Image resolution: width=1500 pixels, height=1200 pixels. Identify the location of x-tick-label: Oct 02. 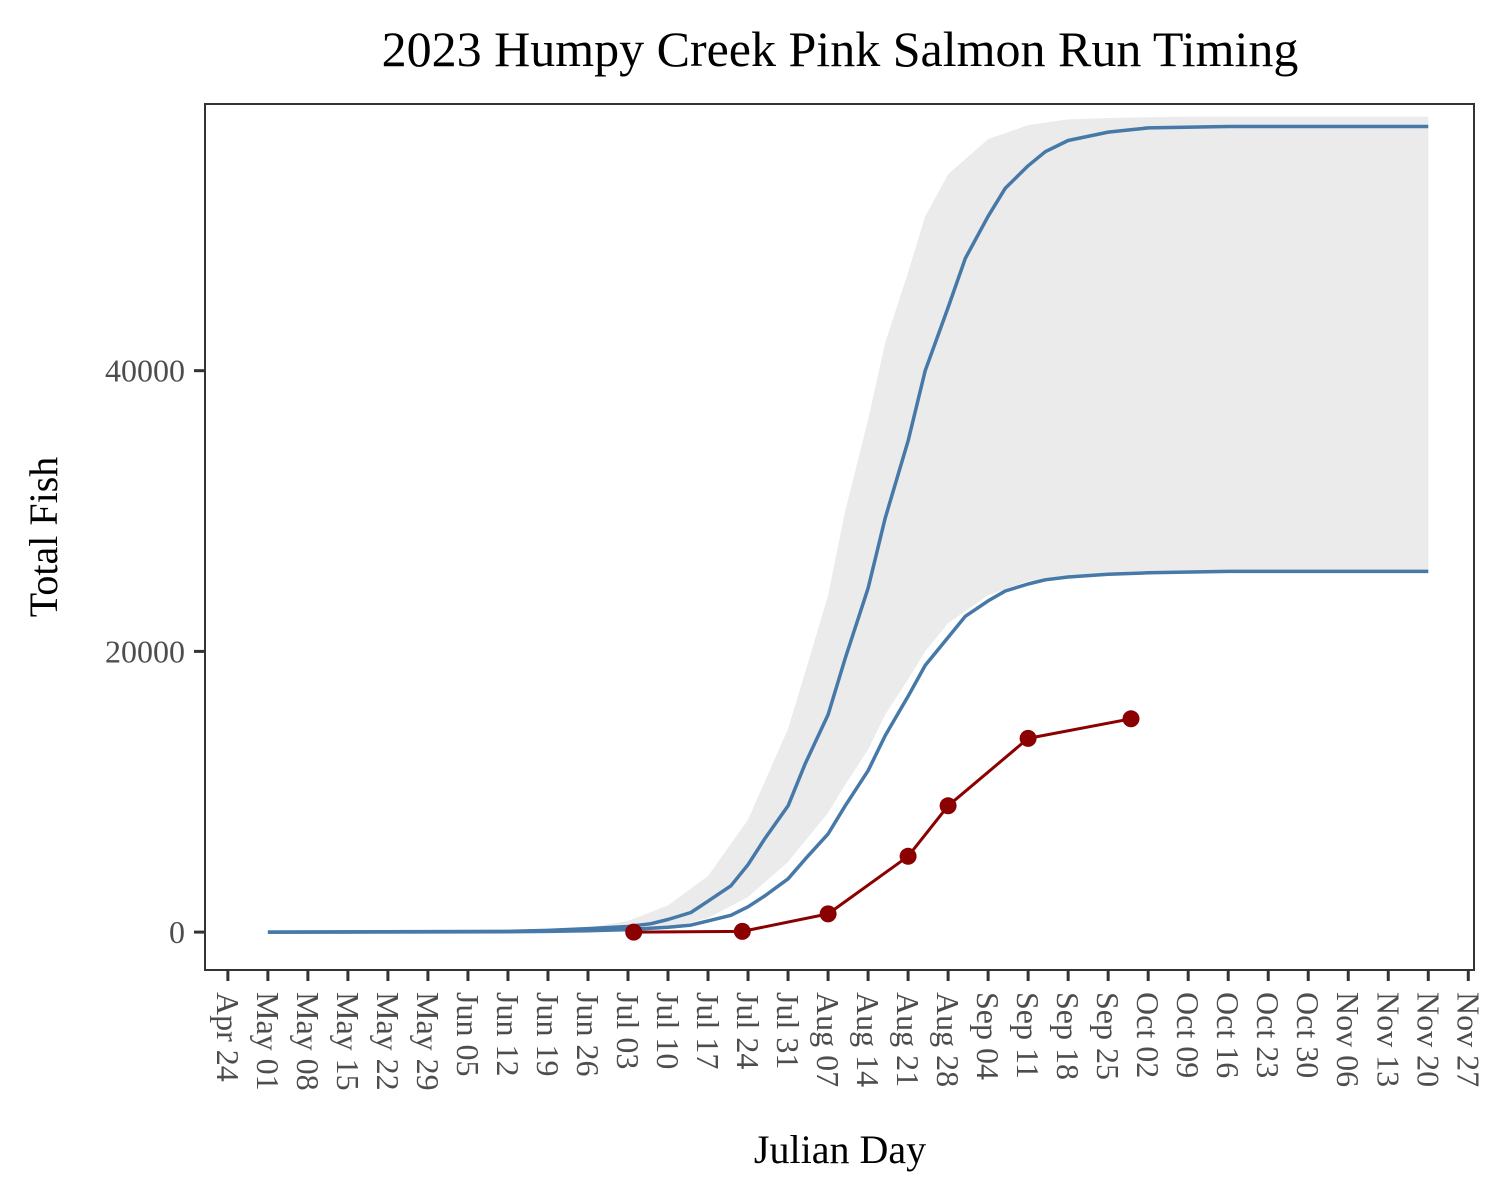
(1148, 1035).